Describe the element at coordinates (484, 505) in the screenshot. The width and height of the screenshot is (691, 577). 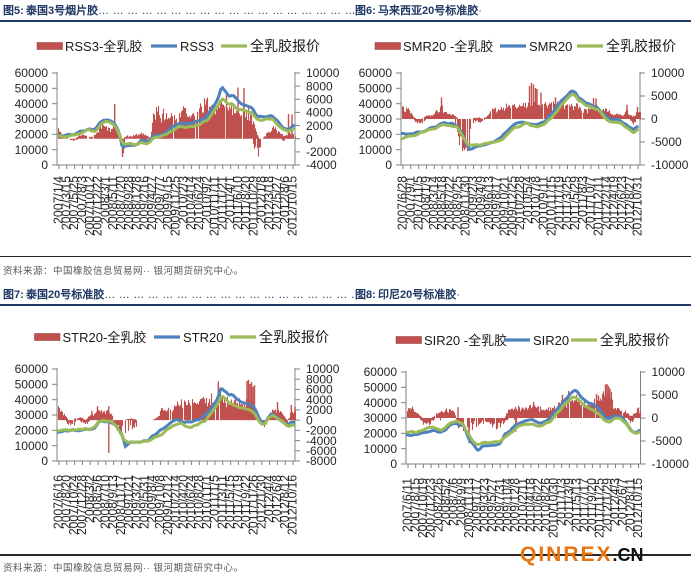
I see `svg-text: 2009/3/23` at that location.